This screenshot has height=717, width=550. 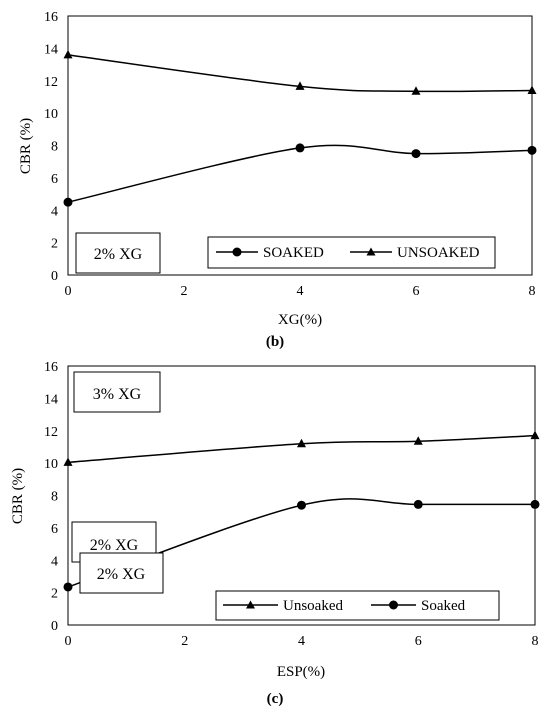 I want to click on legend-label-soaked: SOAKED, so click(x=293, y=253).